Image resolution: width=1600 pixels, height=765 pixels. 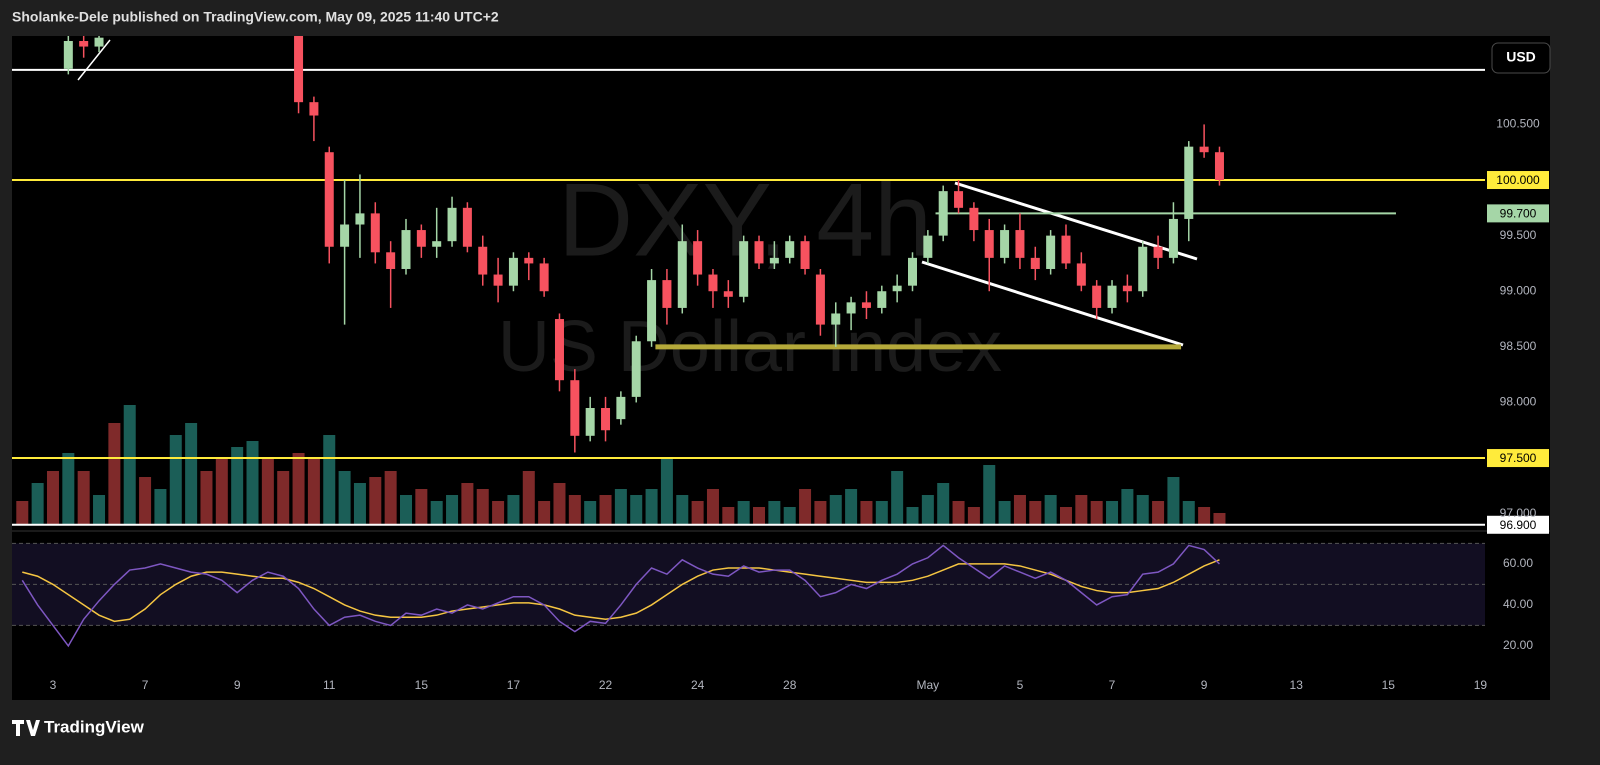 What do you see at coordinates (1518, 214) in the screenshot?
I see `level-label: 99.700` at bounding box center [1518, 214].